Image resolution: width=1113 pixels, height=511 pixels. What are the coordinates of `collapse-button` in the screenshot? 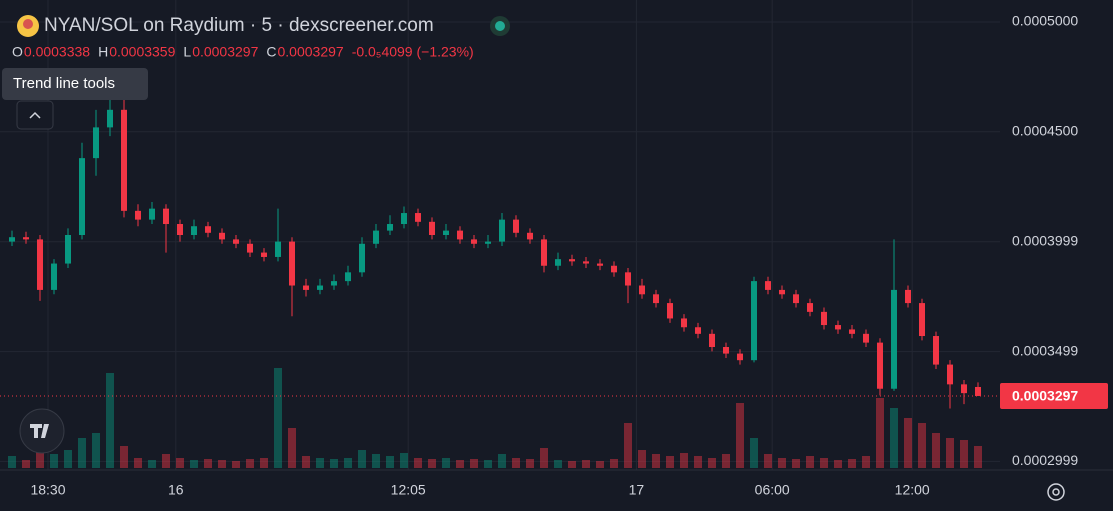 It's located at (35, 115).